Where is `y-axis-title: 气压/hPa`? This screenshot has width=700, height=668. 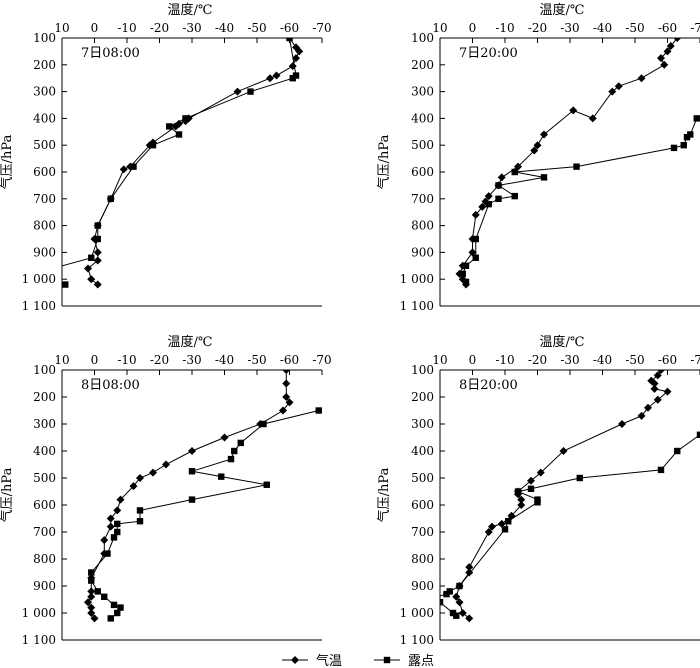 y-axis-title: 气压/hPa is located at coordinates (7, 494).